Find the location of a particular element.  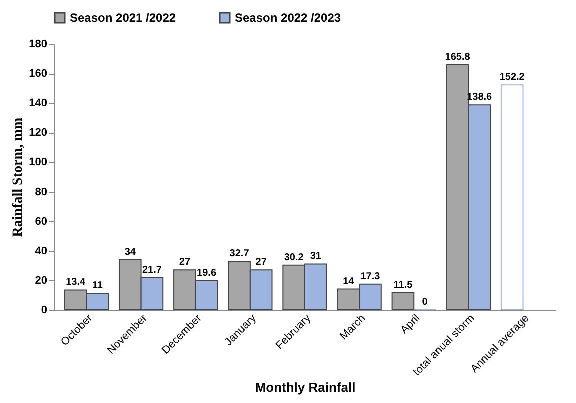

data-label: 32.7 is located at coordinates (240, 254).